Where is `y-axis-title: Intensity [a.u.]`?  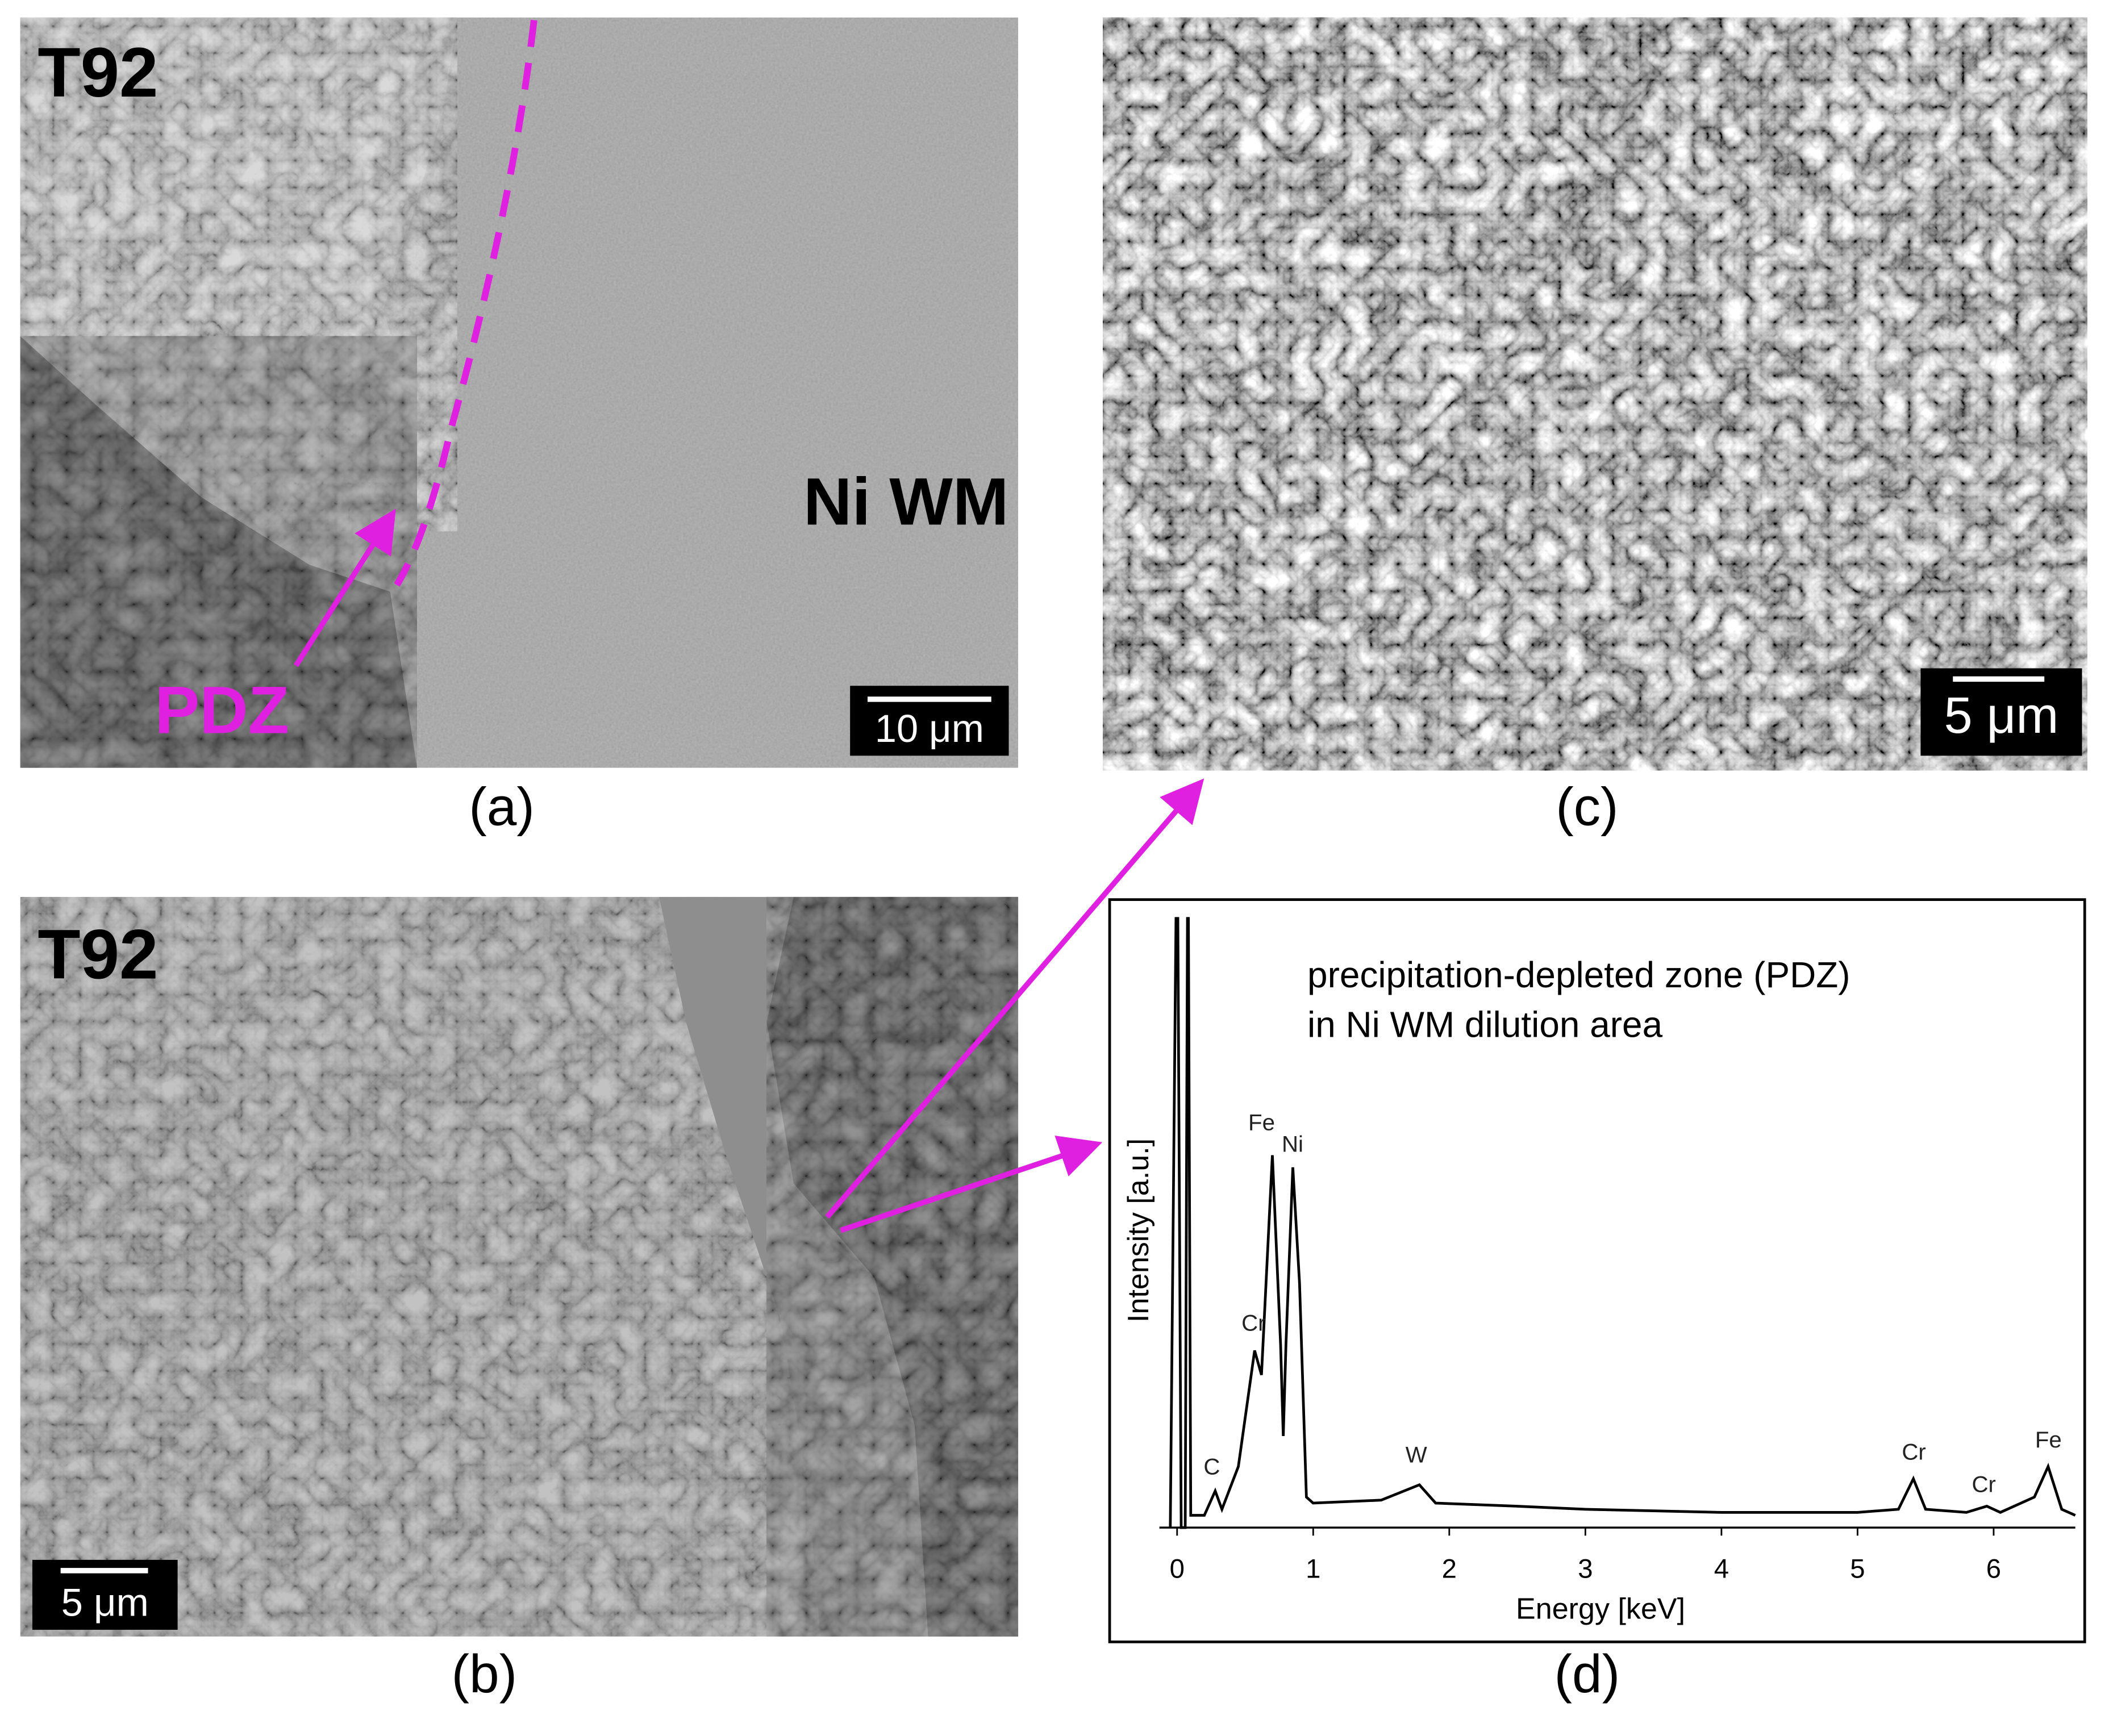
y-axis-title: Intensity [a.u.] is located at coordinates (1138, 1230).